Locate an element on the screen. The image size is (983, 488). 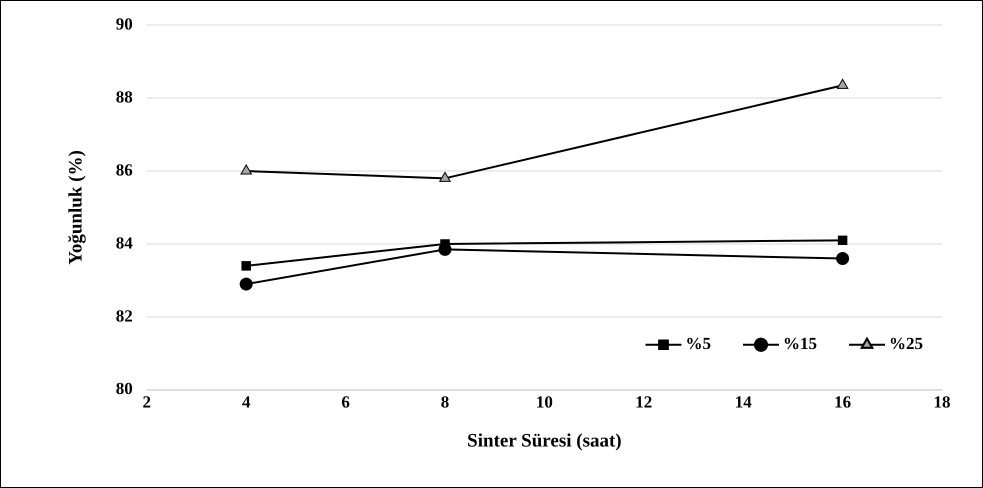
x-tick-label: 10 is located at coordinates (544, 402).